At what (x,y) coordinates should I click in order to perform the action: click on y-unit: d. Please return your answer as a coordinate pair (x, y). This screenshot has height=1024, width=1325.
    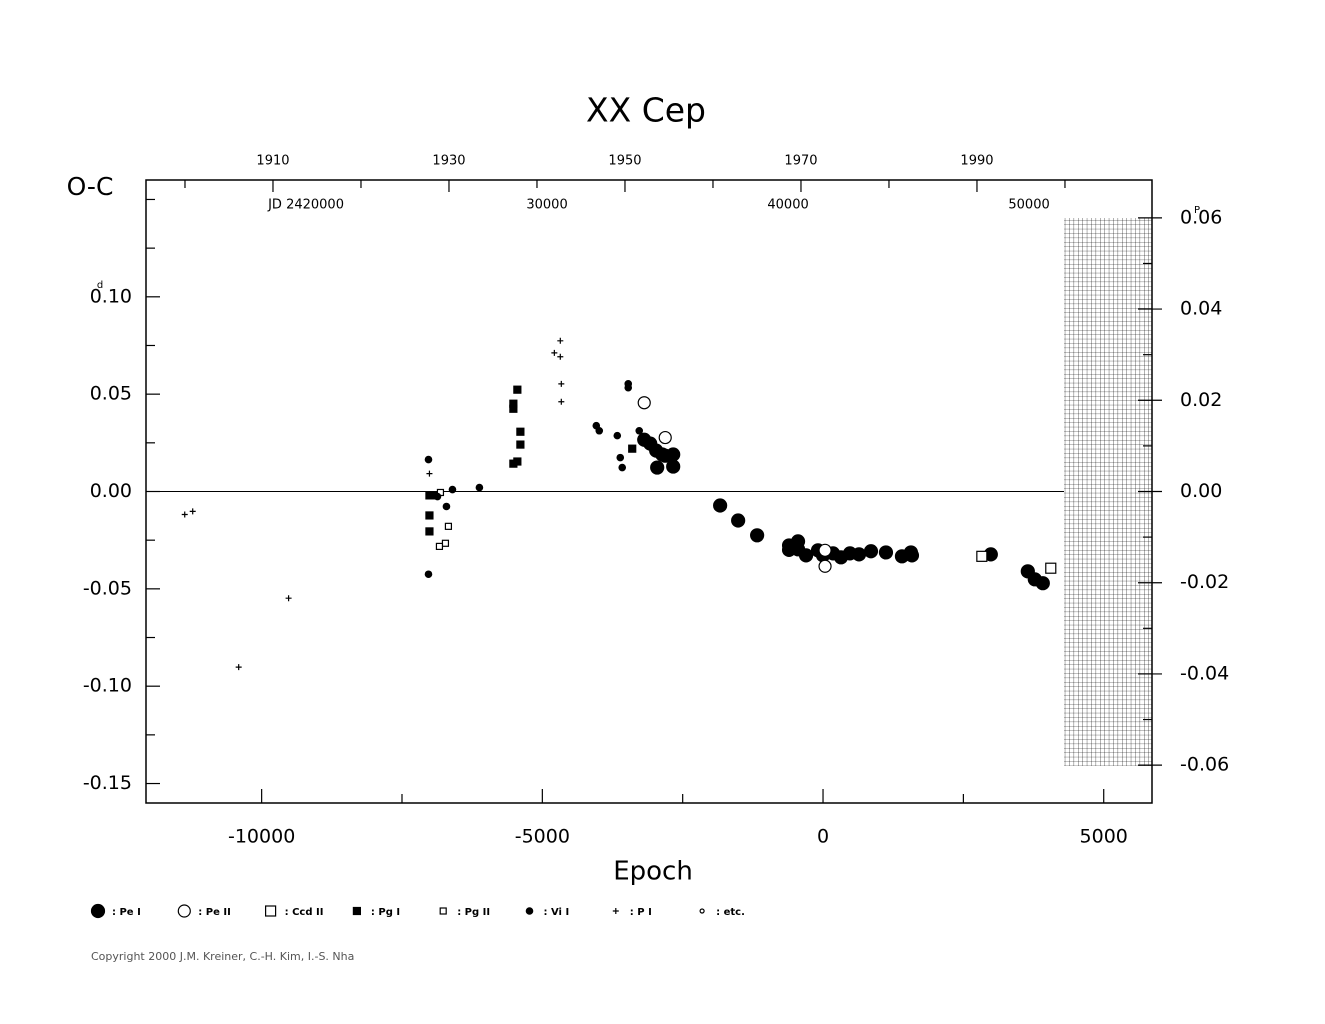
    Looking at the image, I should click on (100, 285).